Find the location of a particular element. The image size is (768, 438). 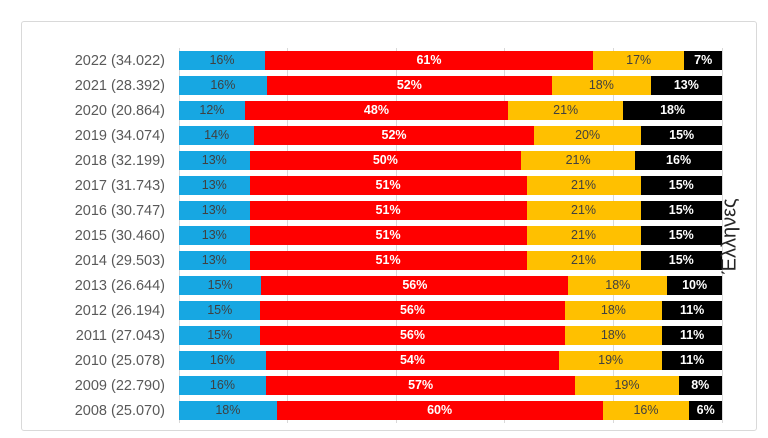

data-label: 51% is located at coordinates (388, 235).